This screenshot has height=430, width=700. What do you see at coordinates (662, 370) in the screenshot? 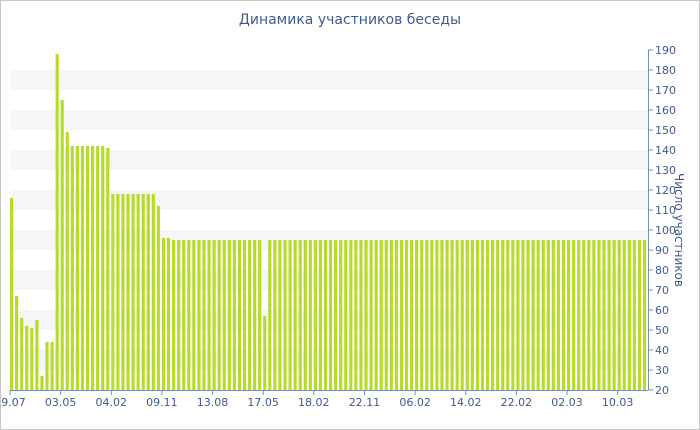
I see `y-tick-label: 30` at bounding box center [662, 370].